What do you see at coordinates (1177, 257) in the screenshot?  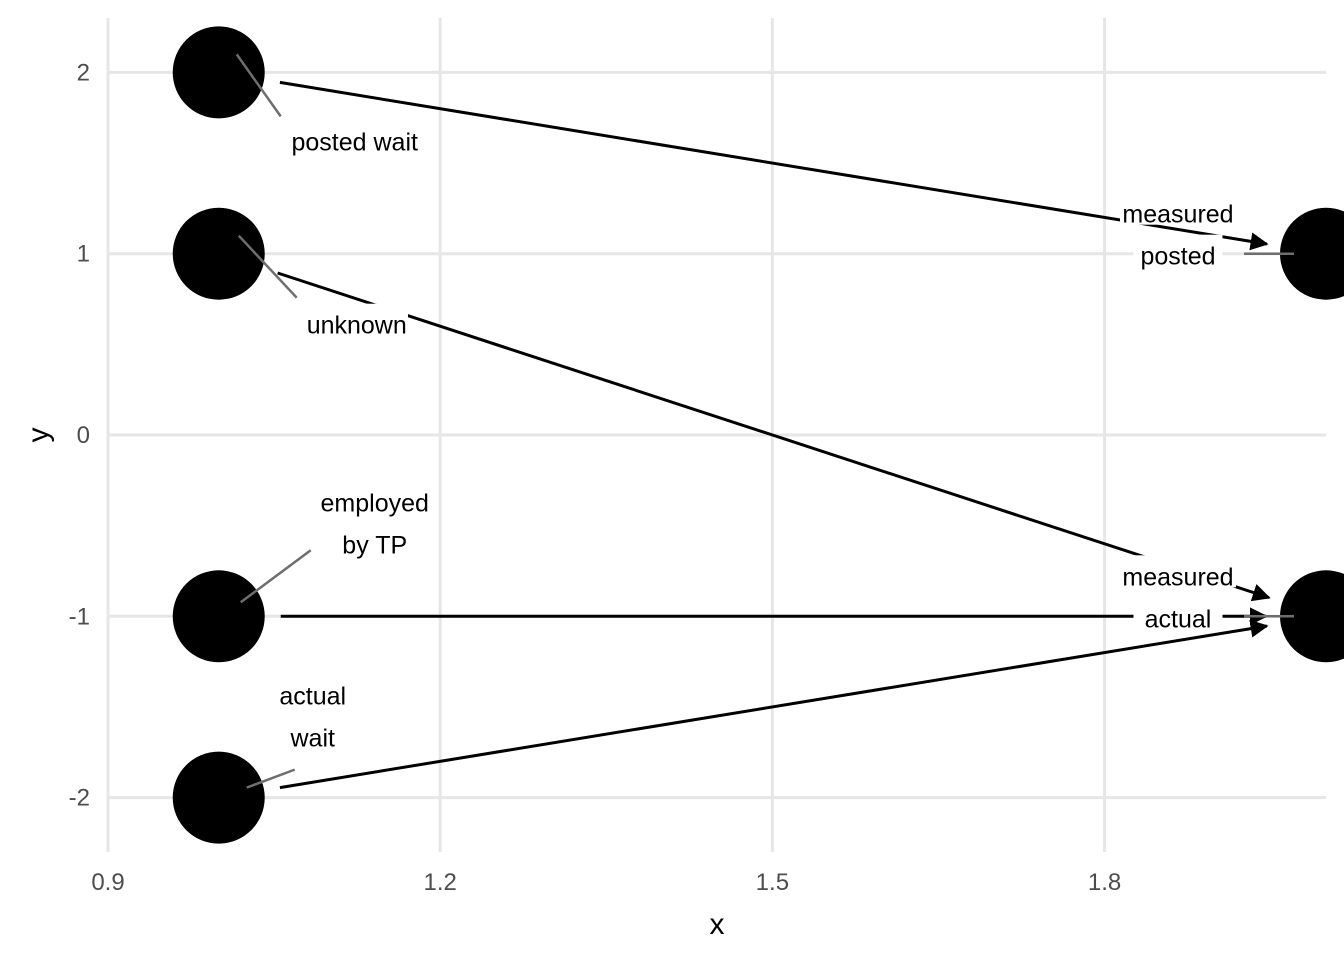 I see `label-measured_posted-1: posted` at bounding box center [1177, 257].